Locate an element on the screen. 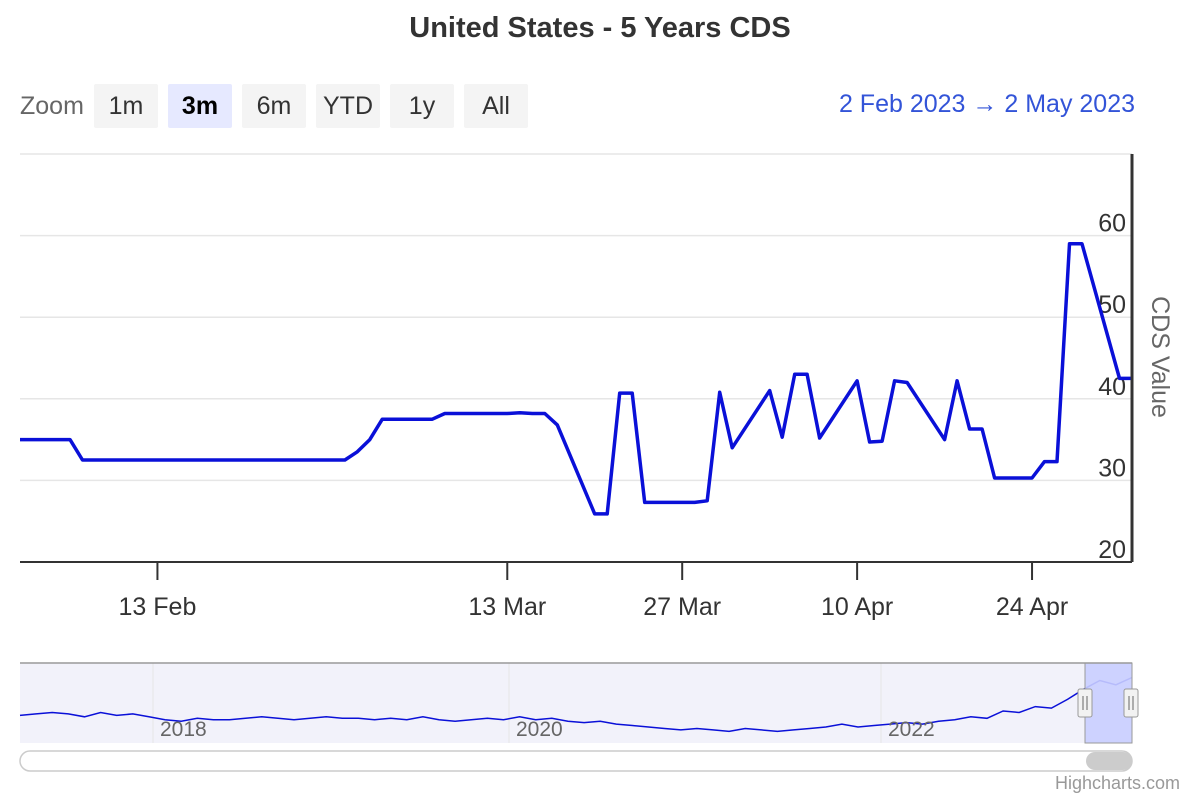 This screenshot has width=1200, height=800. x-tick-label: 24 Apr is located at coordinates (1032, 607).